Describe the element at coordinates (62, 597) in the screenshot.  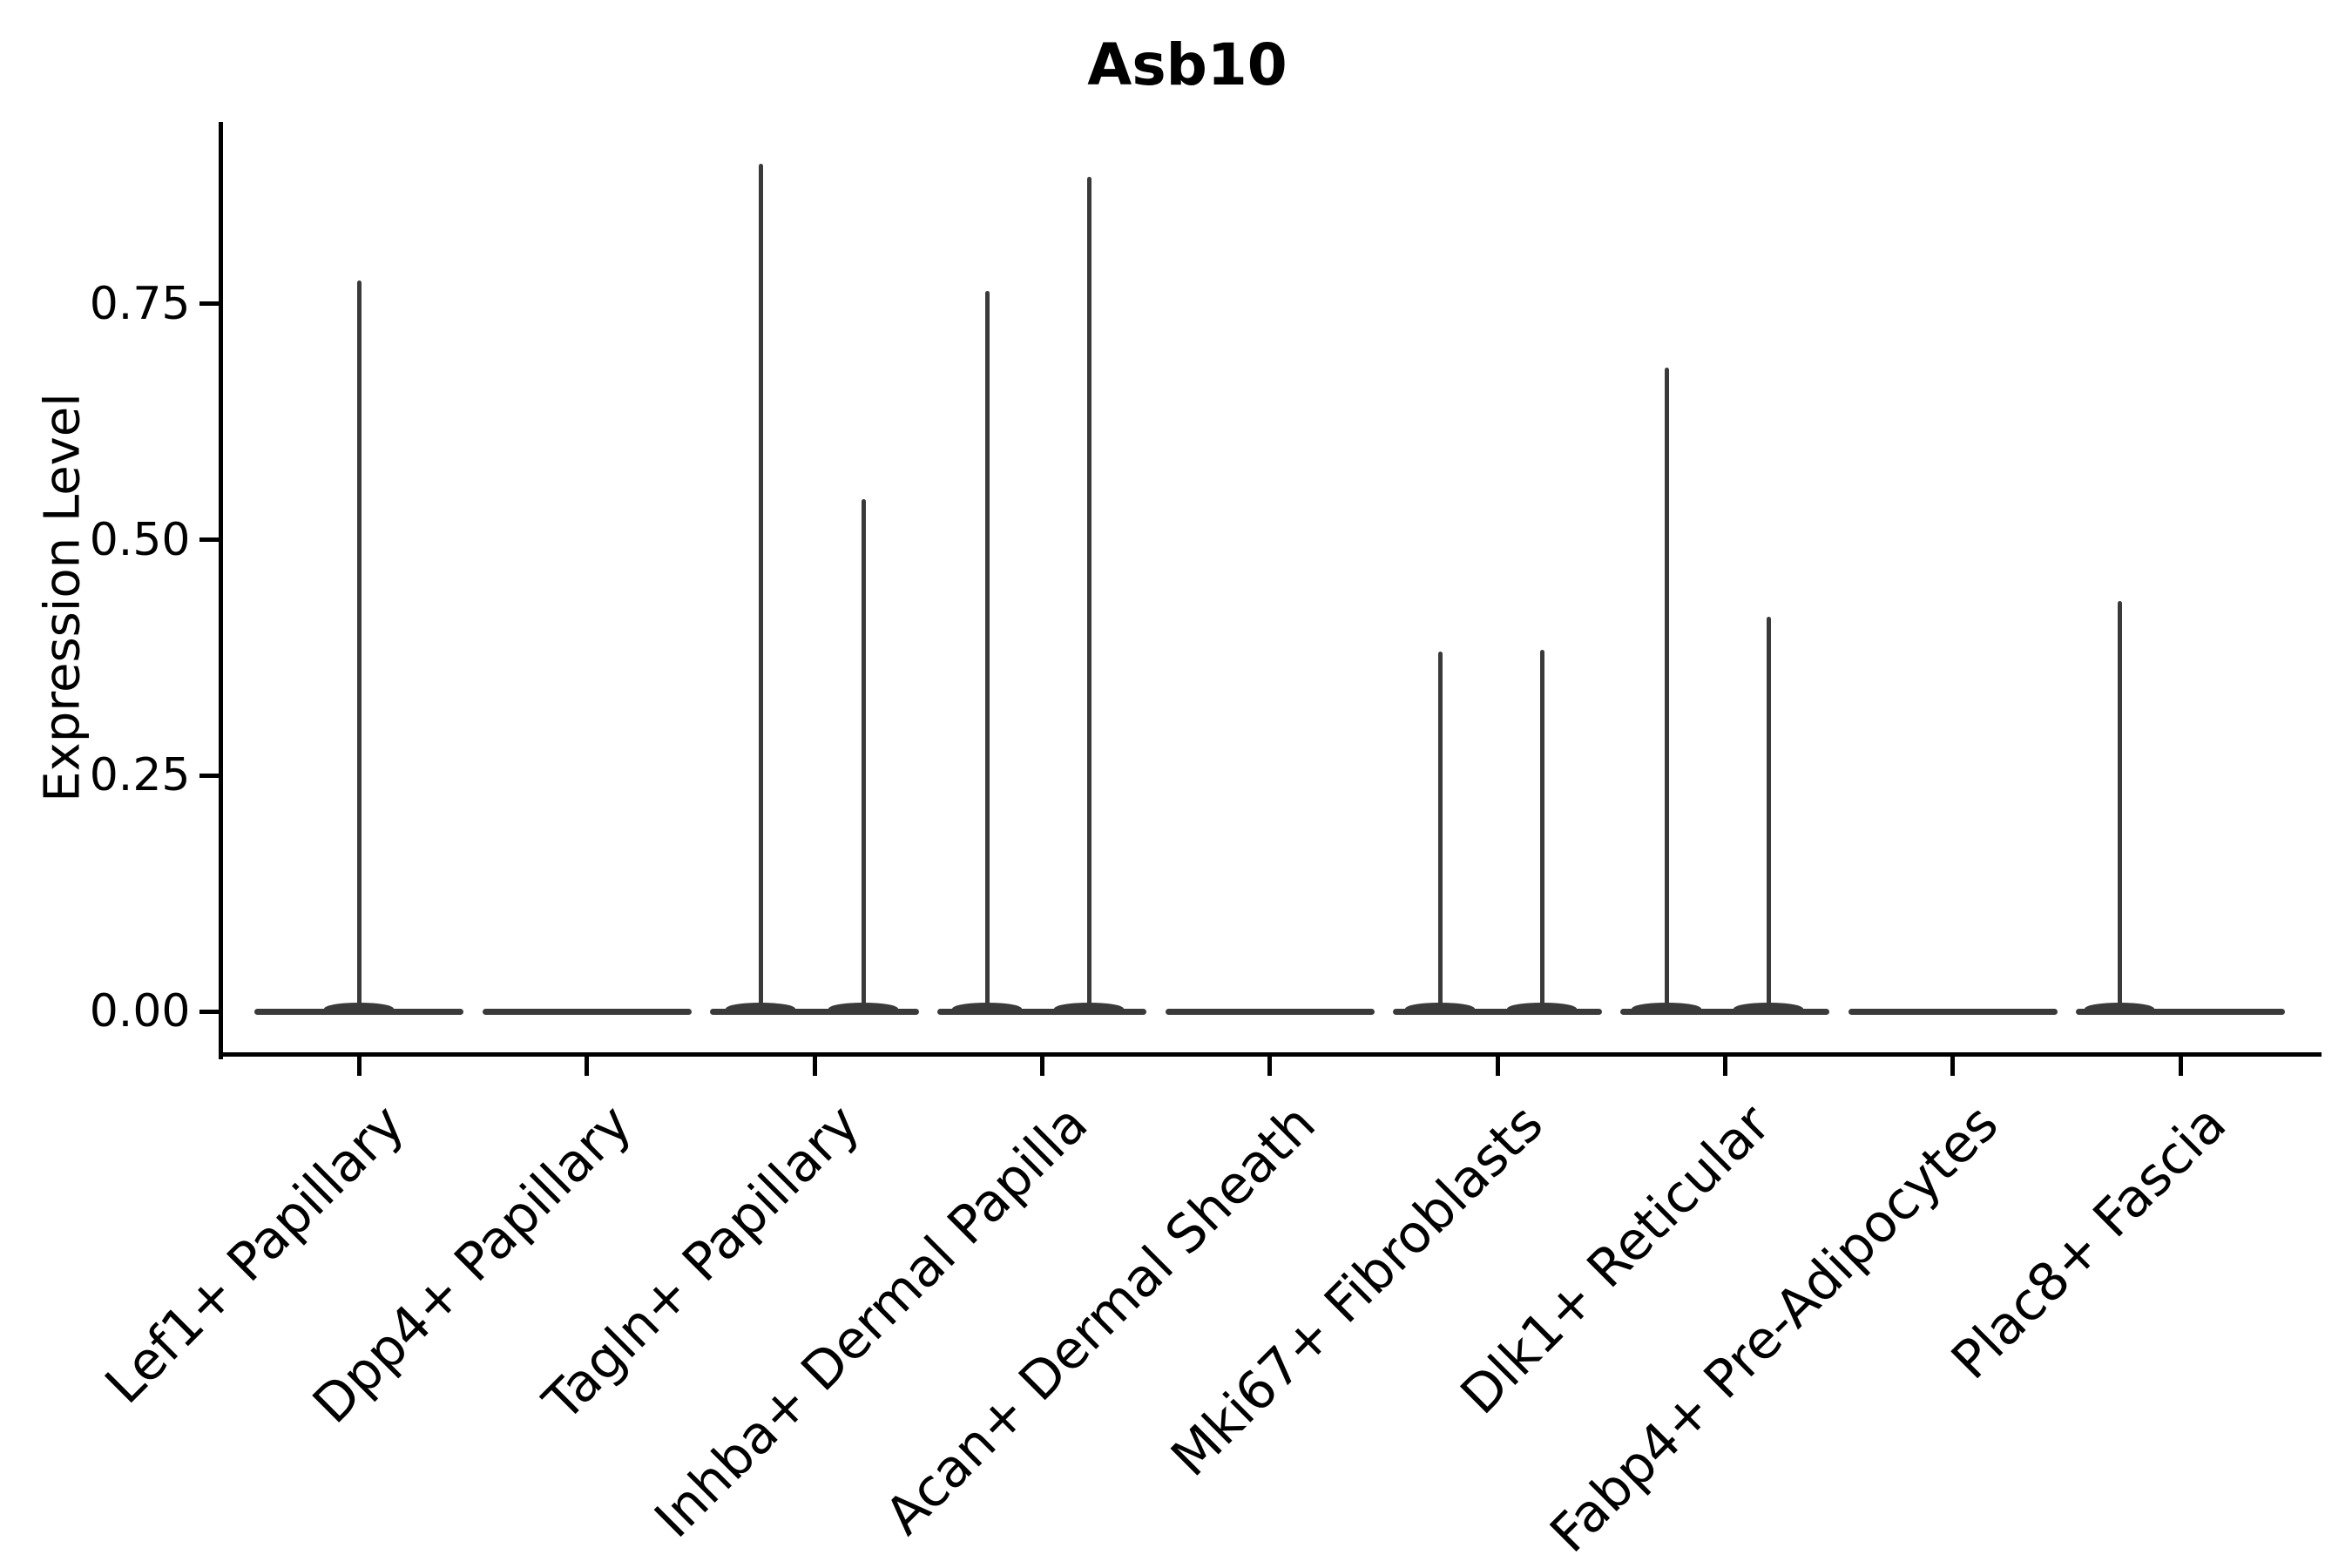
I see `y-axis-title: Expression Level` at that location.